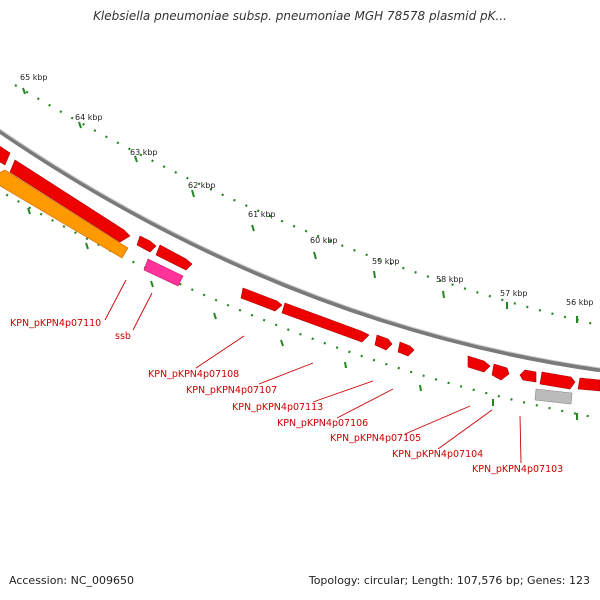 Image resolution: width=600 pixels, height=600 pixels. What do you see at coordinates (163, 272) in the screenshot?
I see `gene-ssb` at bounding box center [163, 272].